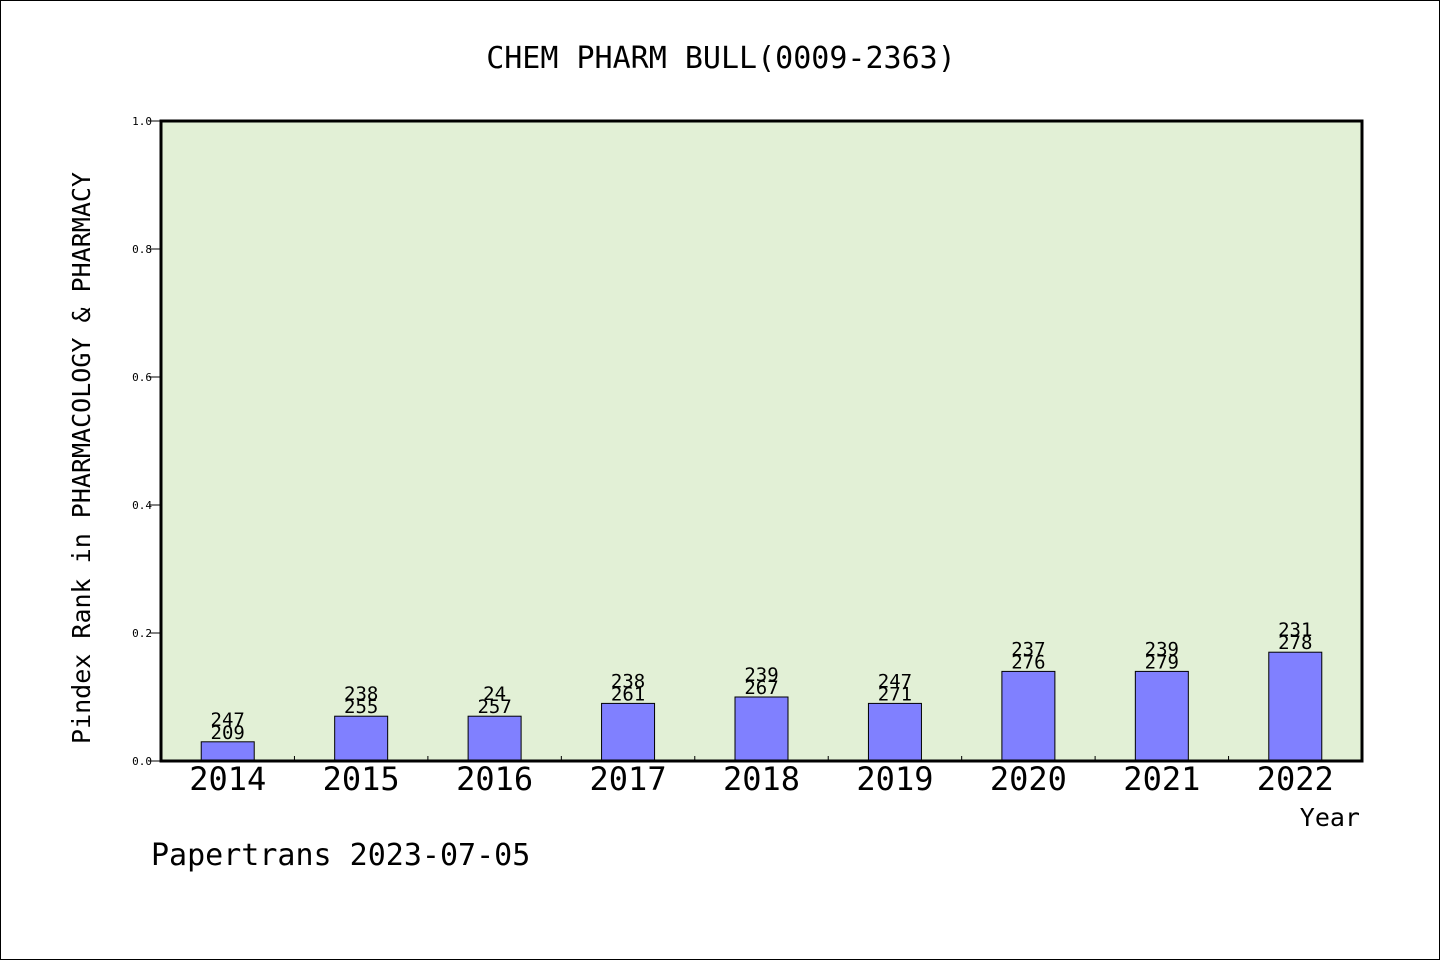  Describe the element at coordinates (494, 694) in the screenshot. I see `bar-label-top: 24` at that location.